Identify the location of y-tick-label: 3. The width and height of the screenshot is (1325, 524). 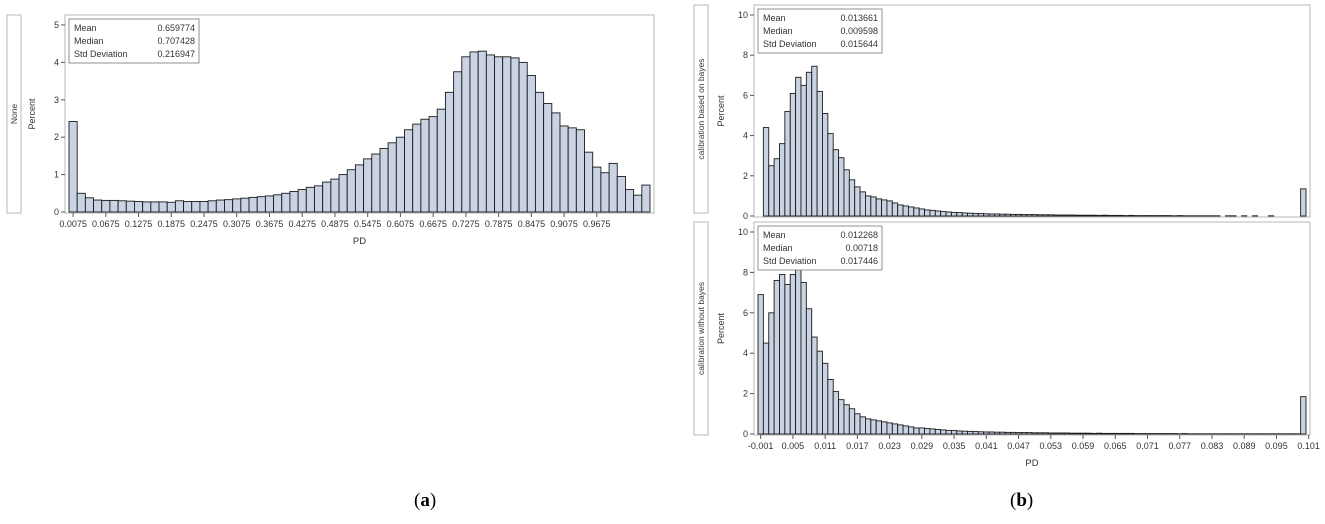
(56, 100).